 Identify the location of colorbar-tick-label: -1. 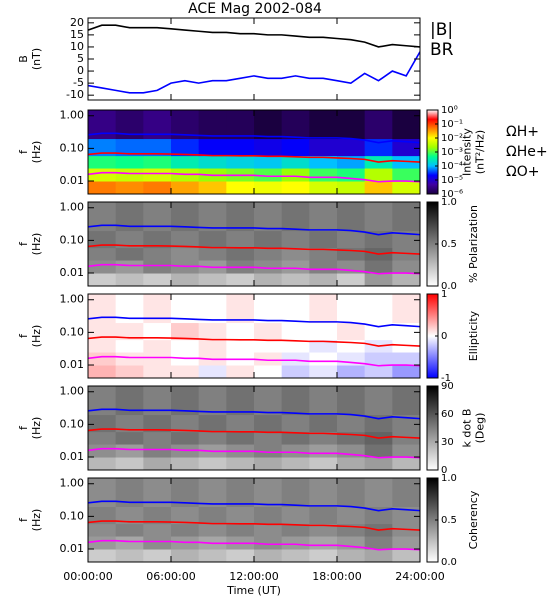
(446, 378).